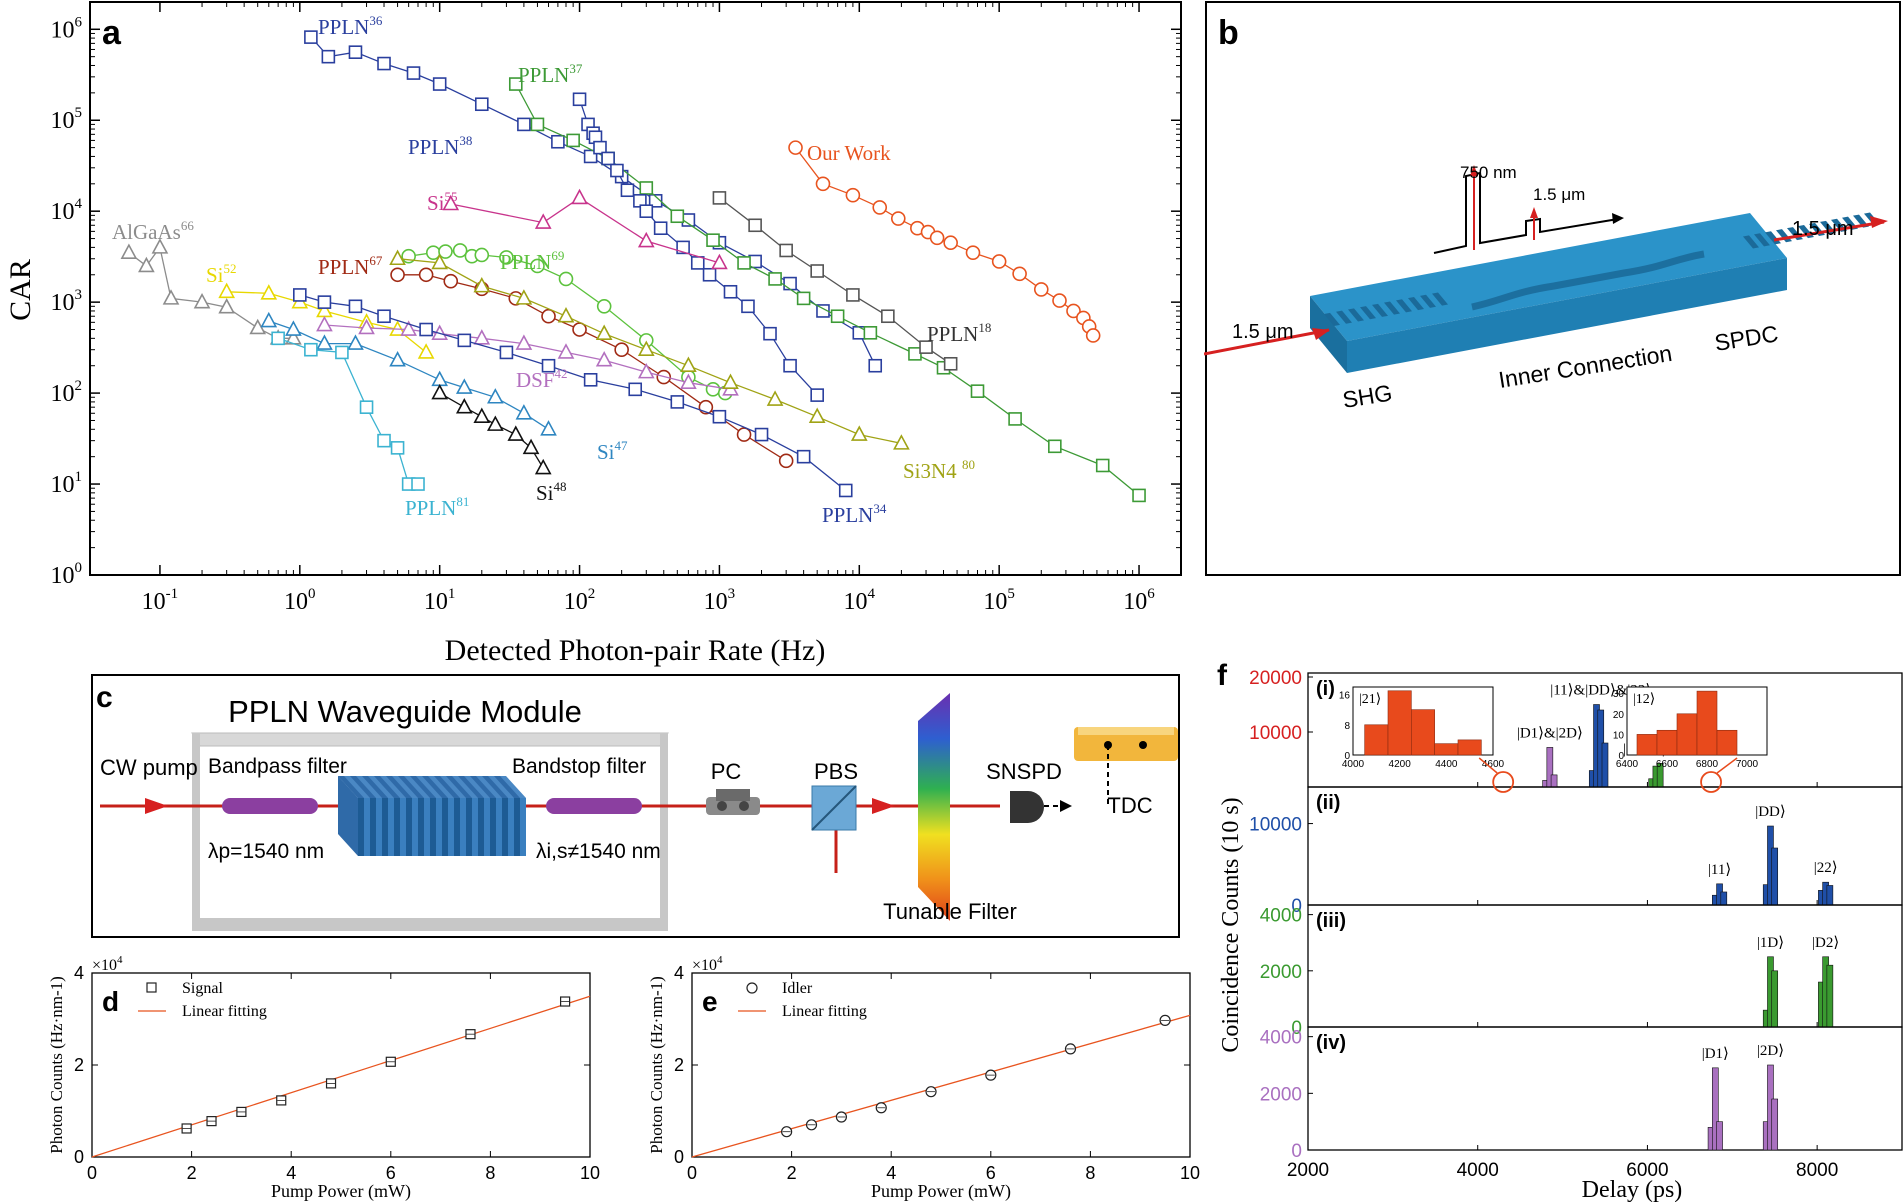 Image resolution: width=1903 pixels, height=1202 pixels. Describe the element at coordinates (1275, 678) in the screenshot. I see `y-tick-label: 20000` at that location.